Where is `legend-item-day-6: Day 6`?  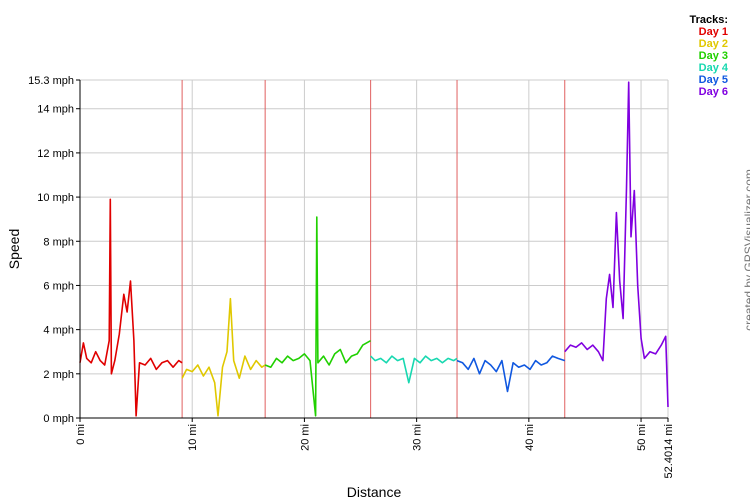 legend-item-day-6: Day 6 is located at coordinates (713, 92).